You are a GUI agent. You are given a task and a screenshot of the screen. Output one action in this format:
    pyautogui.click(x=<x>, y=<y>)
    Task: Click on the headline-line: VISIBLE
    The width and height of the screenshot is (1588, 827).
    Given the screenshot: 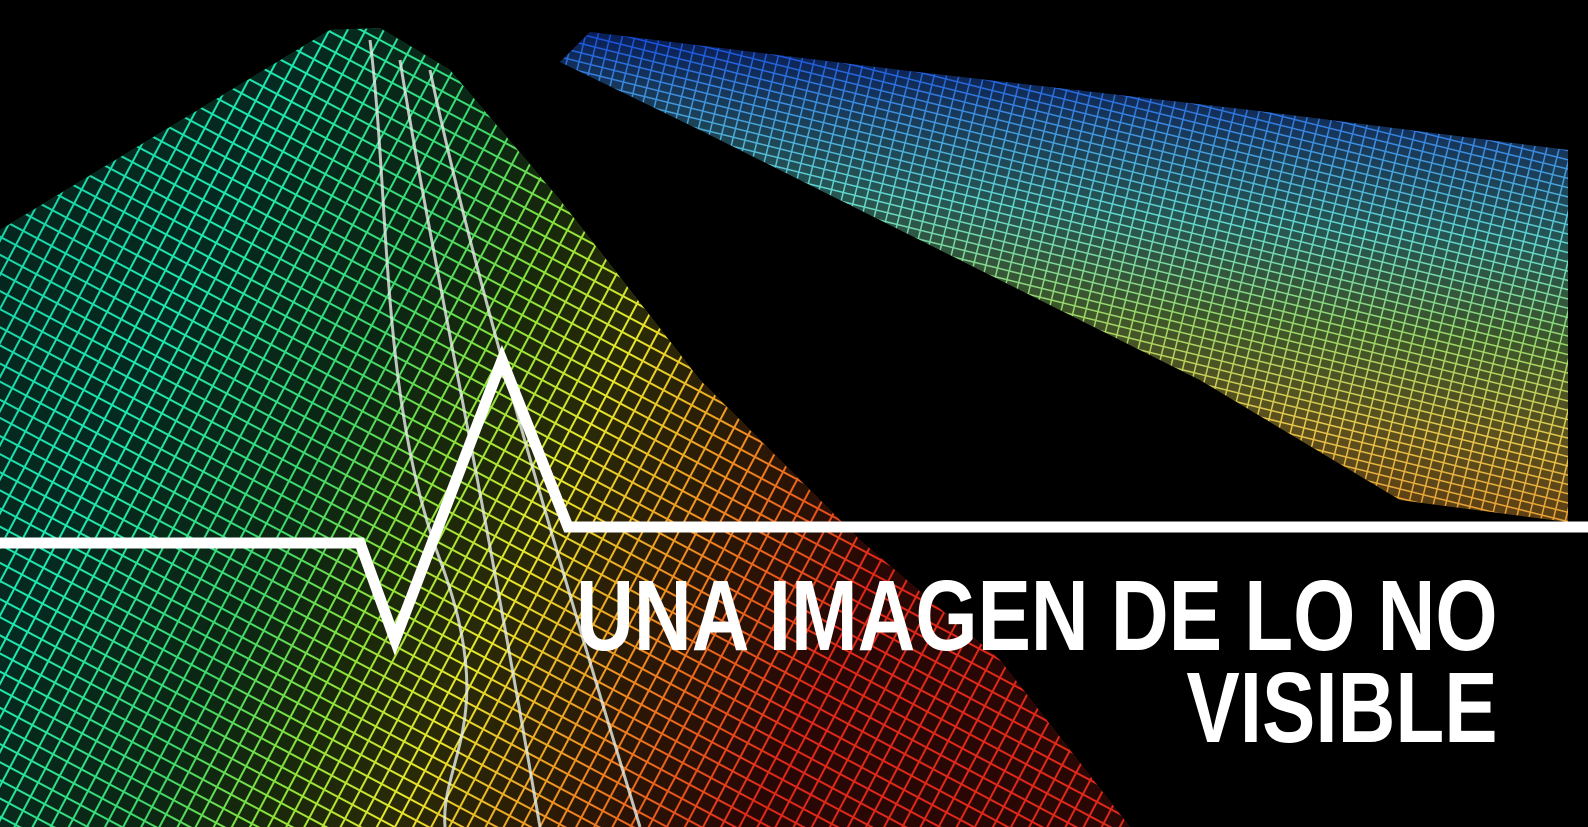 What is the action you would take?
    pyautogui.click(x=1341, y=709)
    